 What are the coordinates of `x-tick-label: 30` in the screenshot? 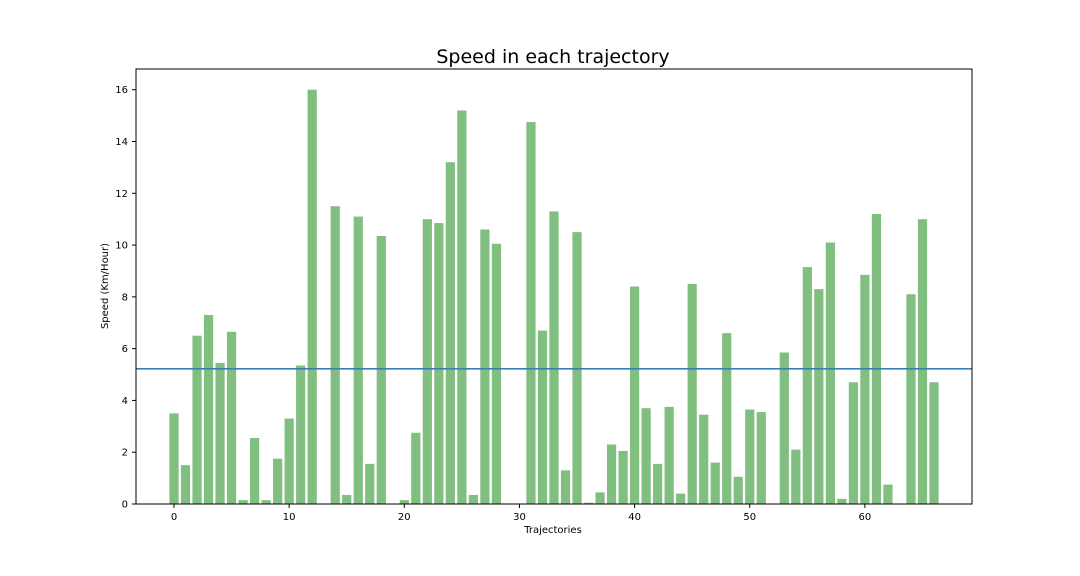 It's located at (519, 517).